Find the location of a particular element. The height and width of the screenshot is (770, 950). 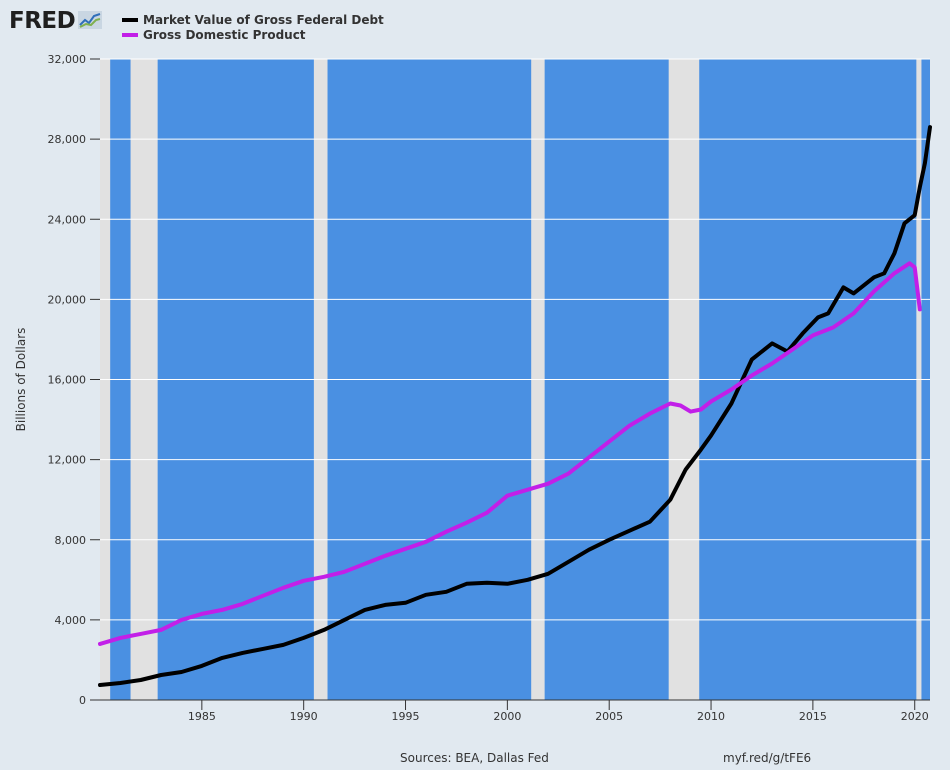

y-tick-label: 4,000 is located at coordinates (71, 620).